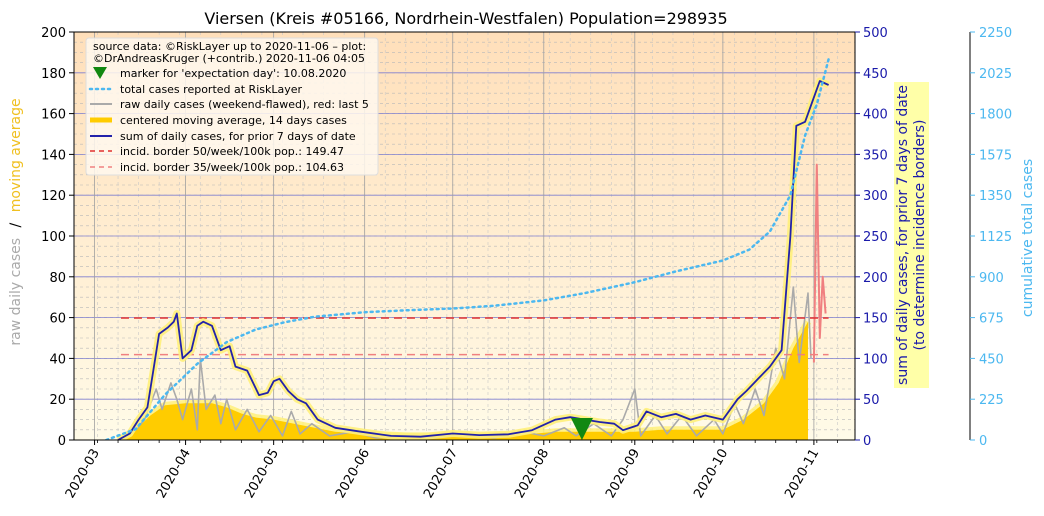 The width and height of the screenshot is (1044, 516). What do you see at coordinates (174, 474) in the screenshot?
I see `x-tick-label: 2020-04` at bounding box center [174, 474].